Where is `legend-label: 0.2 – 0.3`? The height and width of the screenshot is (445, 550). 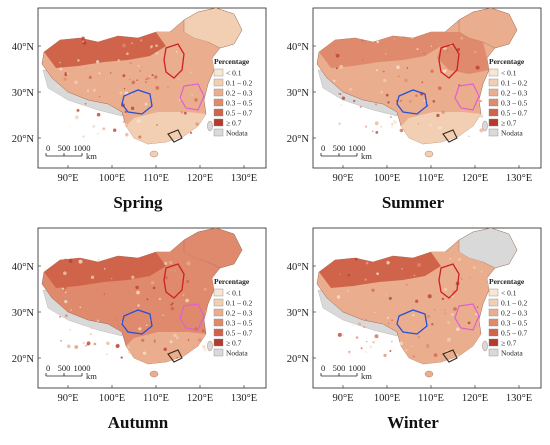 legend-label: 0.2 – 0.3 is located at coordinates (514, 93).